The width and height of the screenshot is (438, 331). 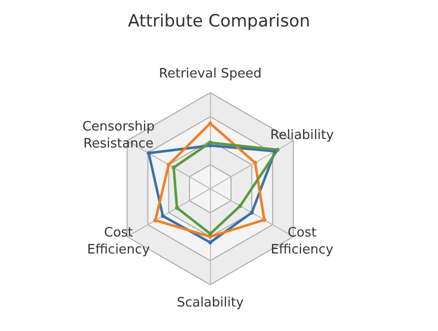 I want to click on chart-title: Attribute Comparison, so click(x=219, y=22).